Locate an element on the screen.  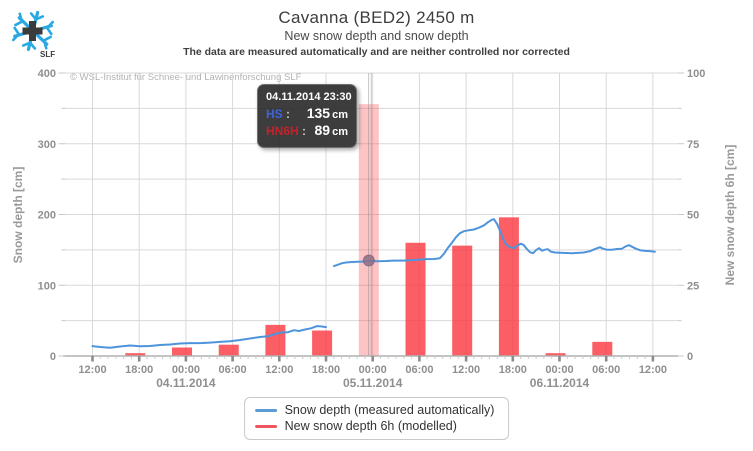
tooltip-hn6h-unit: cm is located at coordinates (340, 132).